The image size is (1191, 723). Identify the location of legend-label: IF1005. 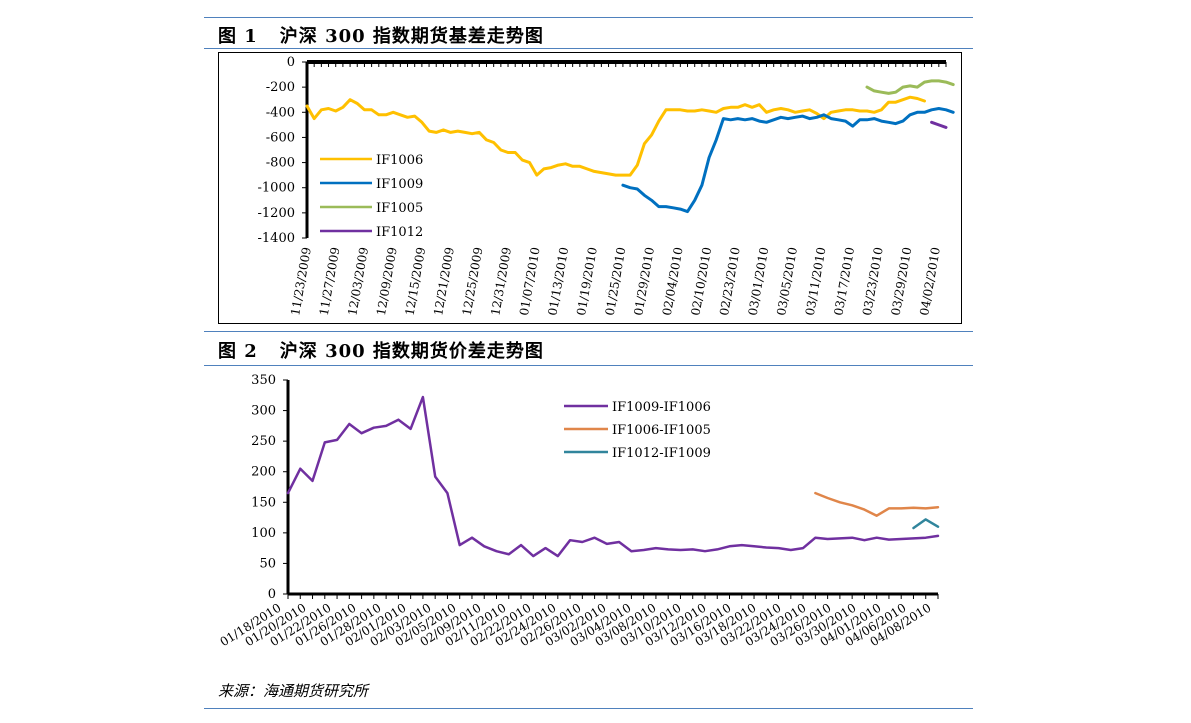
(399, 208).